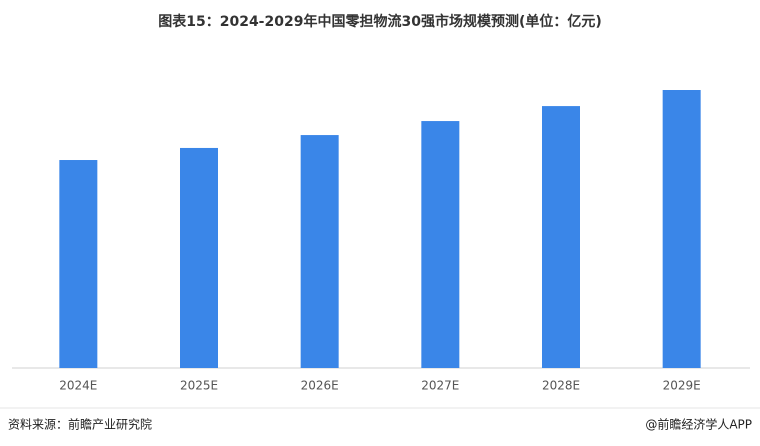  Describe the element at coordinates (199, 386) in the screenshot. I see `x-tick-label: 2025E` at that location.